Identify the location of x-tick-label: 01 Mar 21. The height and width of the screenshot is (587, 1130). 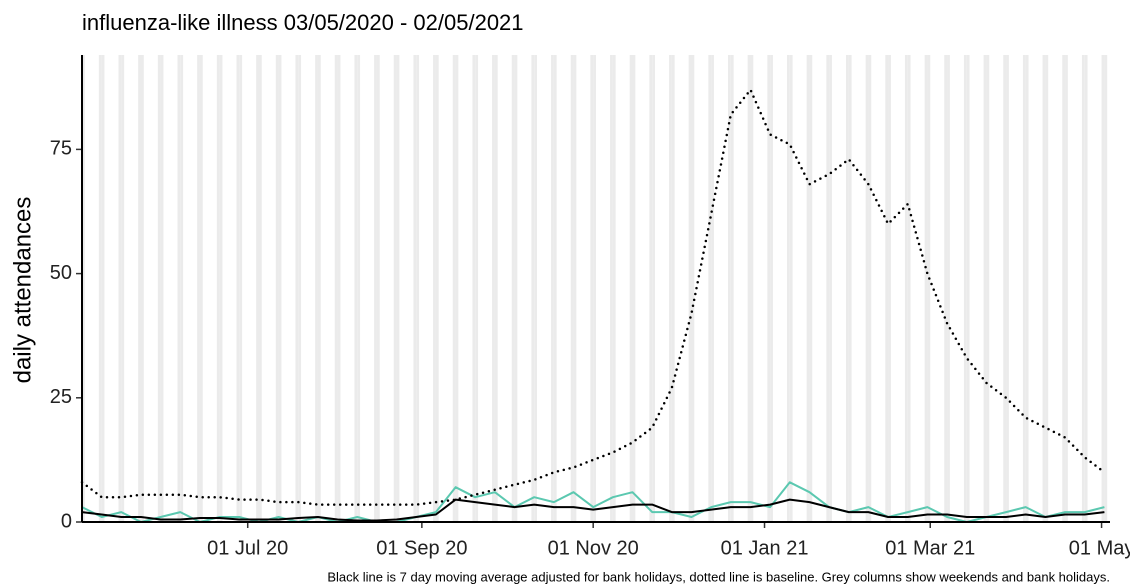
(930, 548).